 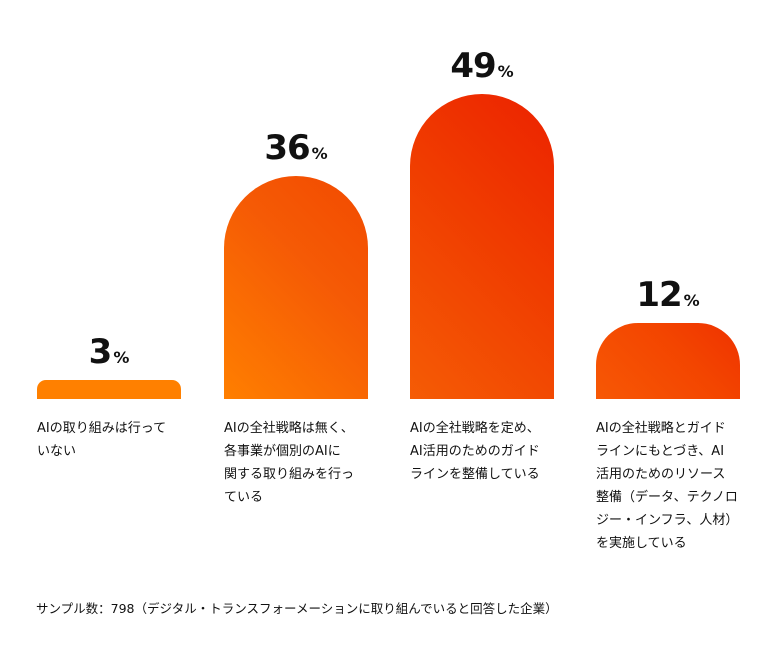 I want to click on bar-column-3: 49%, so click(x=482, y=199).